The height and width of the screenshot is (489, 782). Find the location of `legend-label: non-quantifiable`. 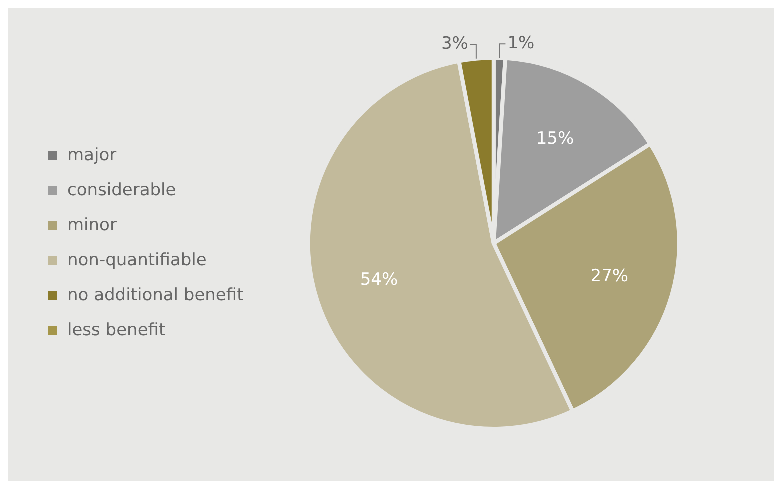

legend-label: non-quantifiable is located at coordinates (137, 260).